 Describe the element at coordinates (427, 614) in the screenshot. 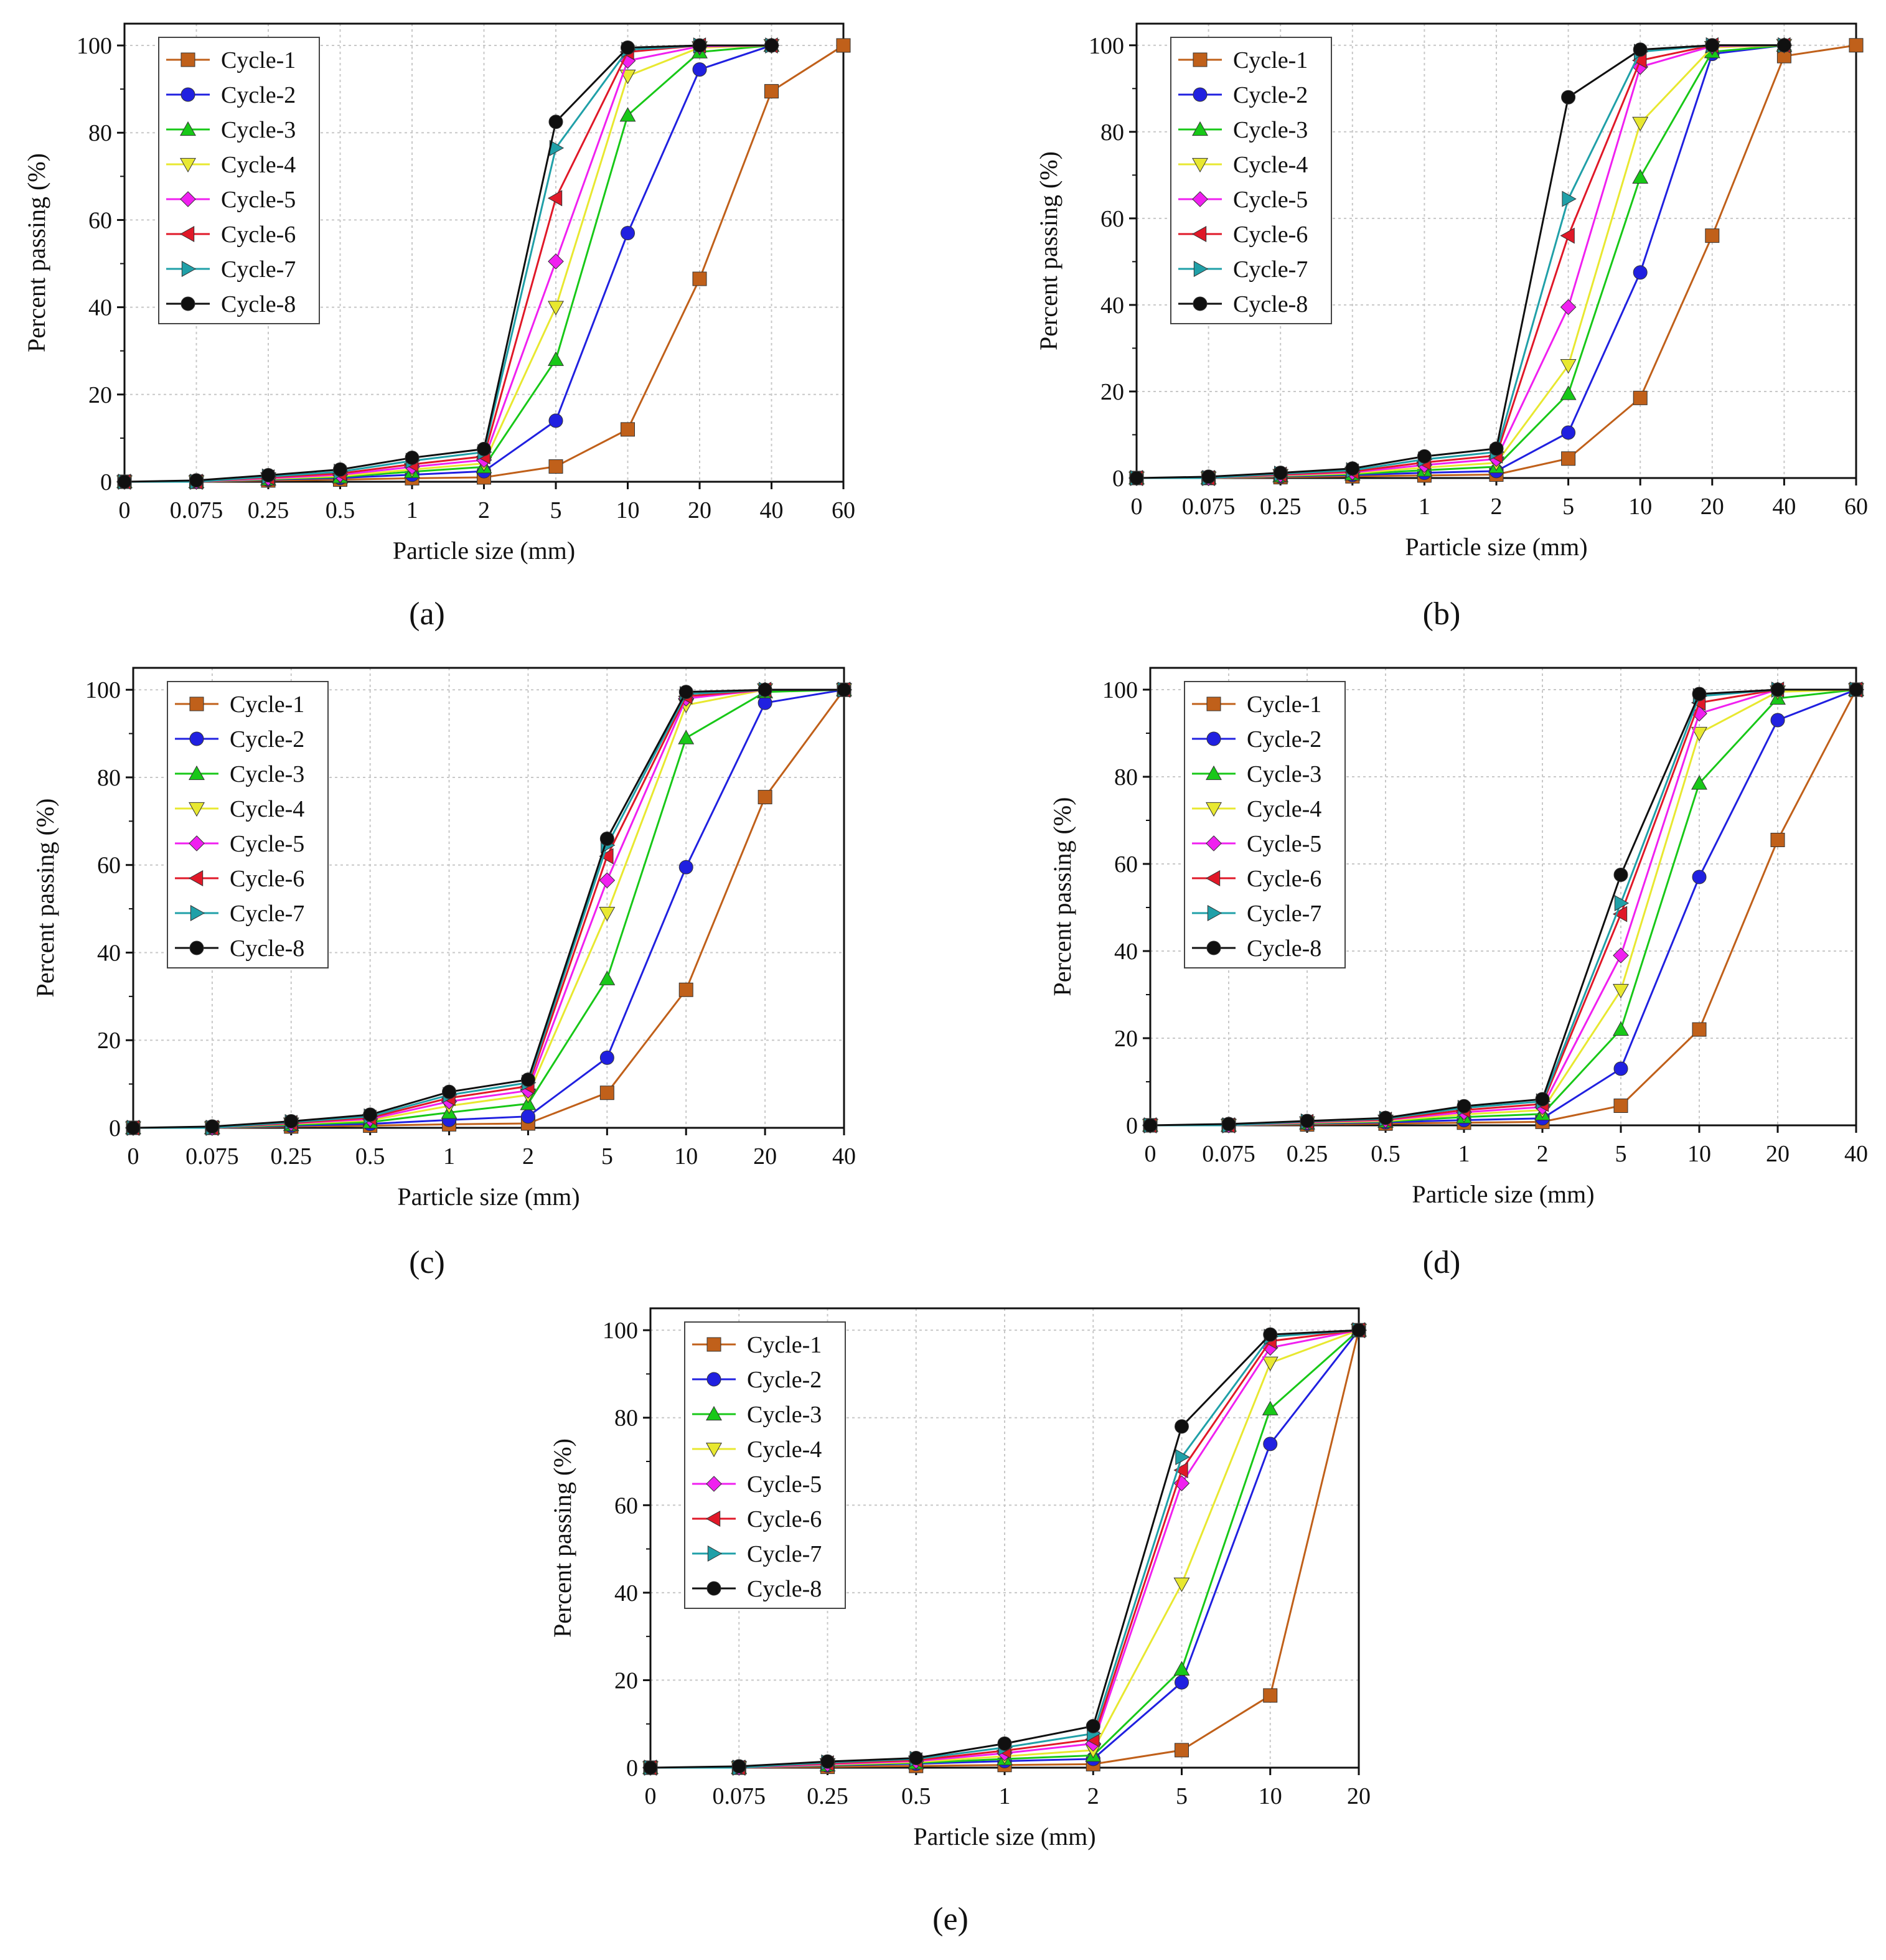

I see `panel-label: (a)` at that location.